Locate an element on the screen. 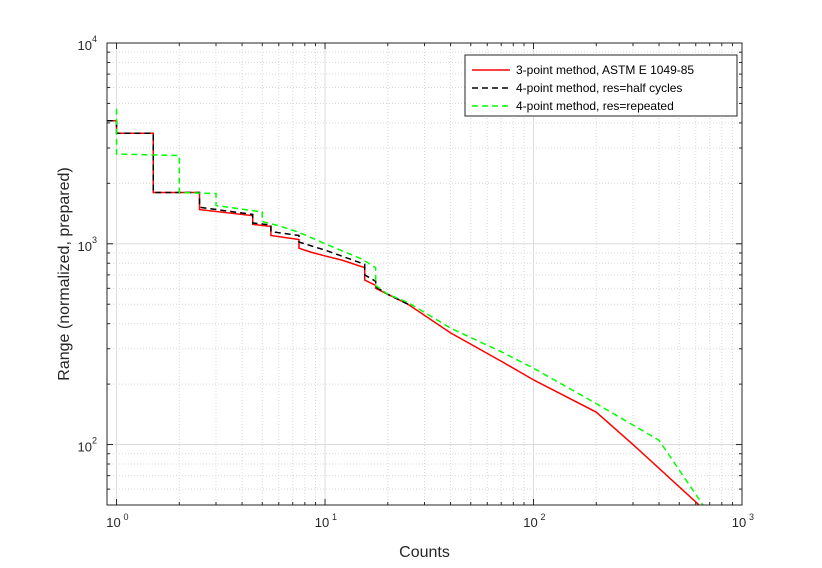 The width and height of the screenshot is (822, 568). x-axis-label: Counts is located at coordinates (424, 552).